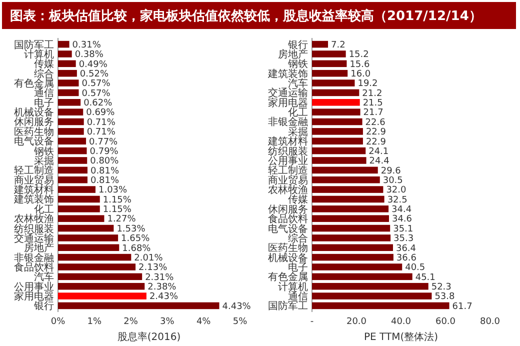 This screenshot has height=346, width=520. What do you see at coordinates (441, 287) in the screenshot?
I see `data-label: 52.3` at bounding box center [441, 287].